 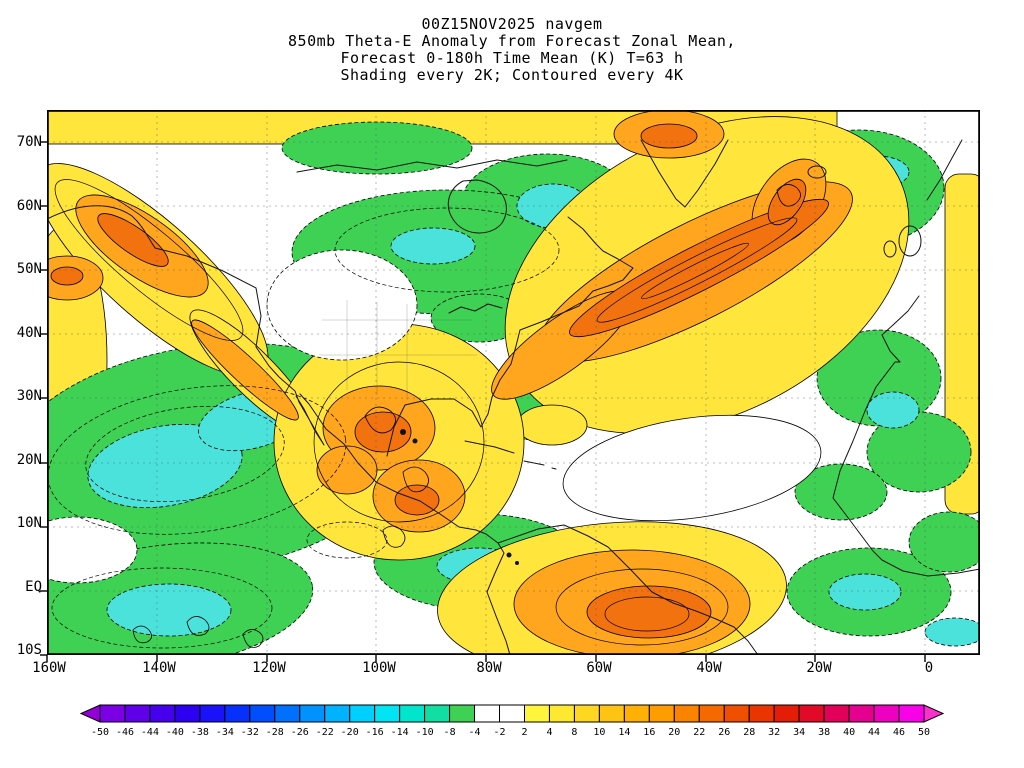 What do you see at coordinates (724, 732) in the screenshot?
I see `colorbar-tick-label: 26` at bounding box center [724, 732].